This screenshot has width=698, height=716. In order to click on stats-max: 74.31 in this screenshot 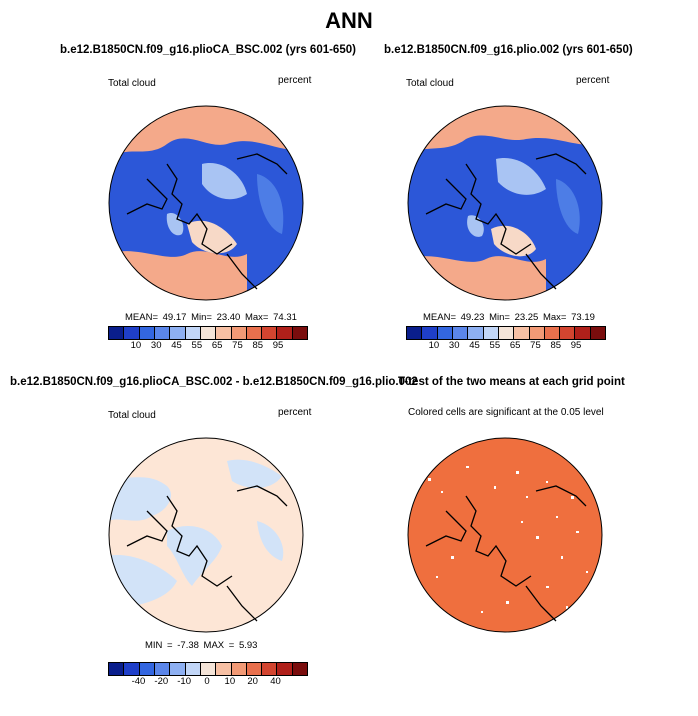, I will do `click(285, 317)`.